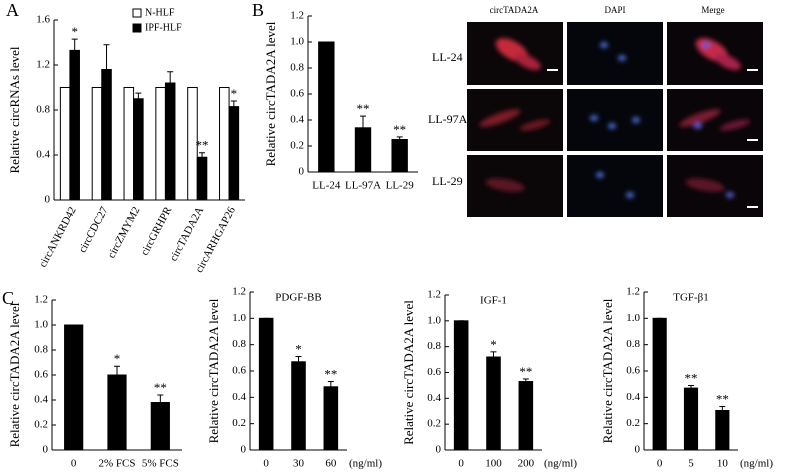 The height and width of the screenshot is (472, 788). Describe the element at coordinates (157, 230) in the screenshot. I see `x-tick-label: circGRHPR` at that location.